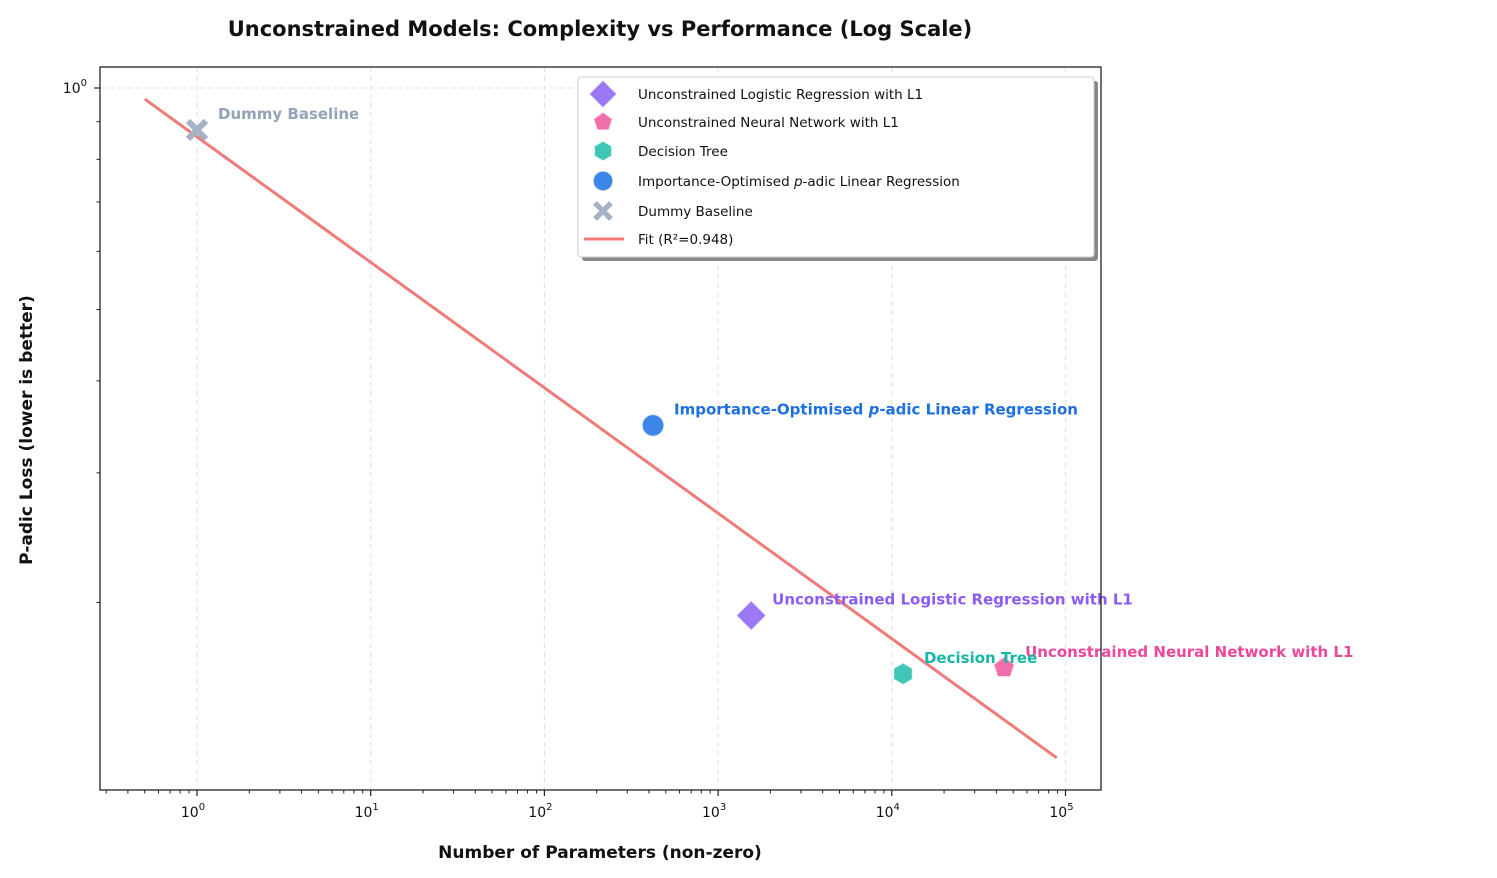 The height and width of the screenshot is (878, 1497). Describe the element at coordinates (27, 430) in the screenshot. I see `y-axis-label: P-adic Loss (lower is better)` at that location.